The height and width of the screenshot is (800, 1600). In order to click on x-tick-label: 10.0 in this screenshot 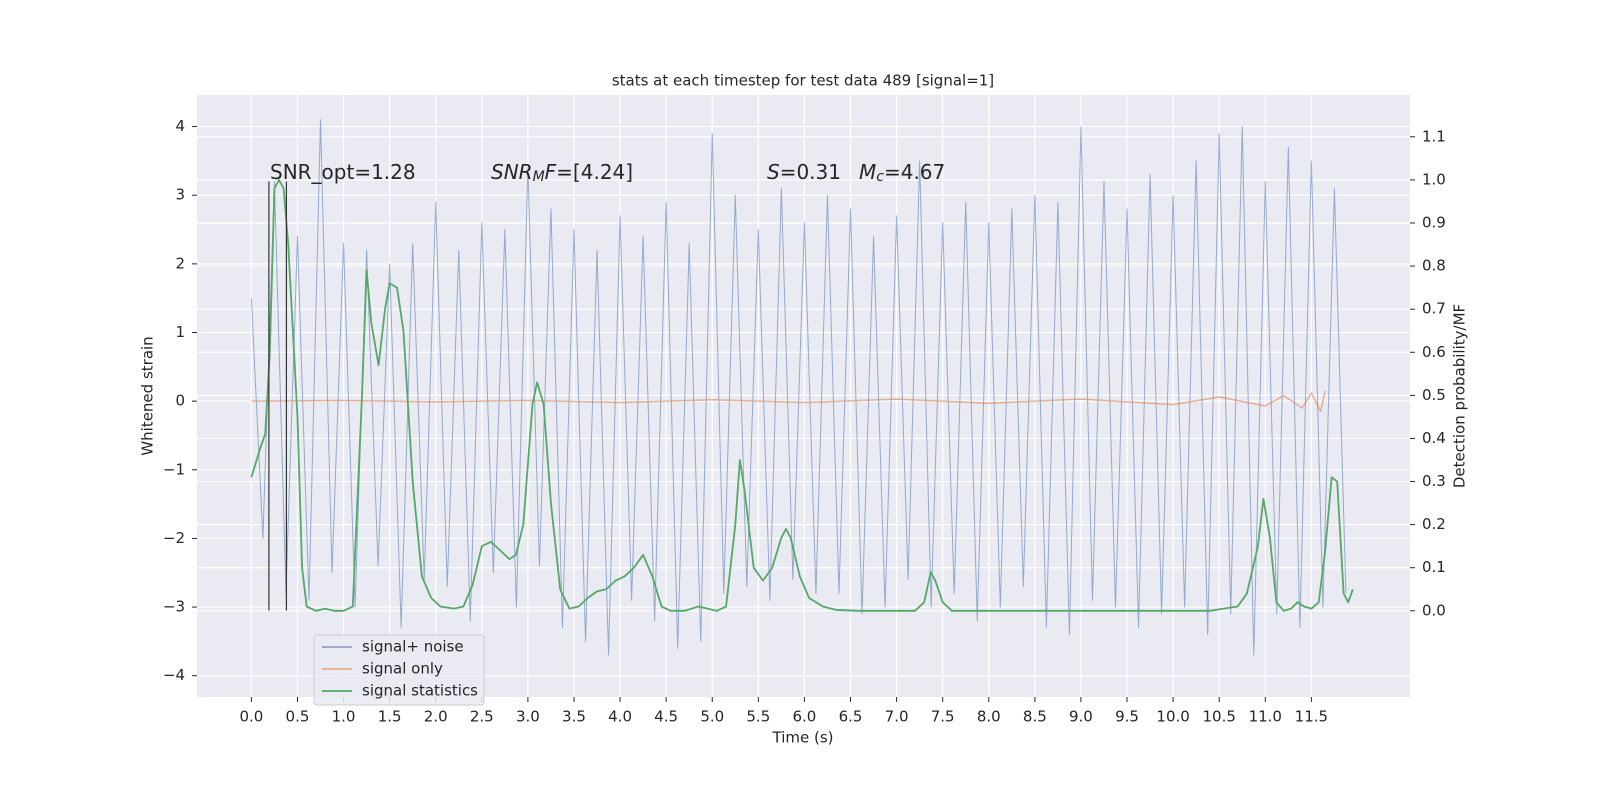, I will do `click(1172, 717)`.